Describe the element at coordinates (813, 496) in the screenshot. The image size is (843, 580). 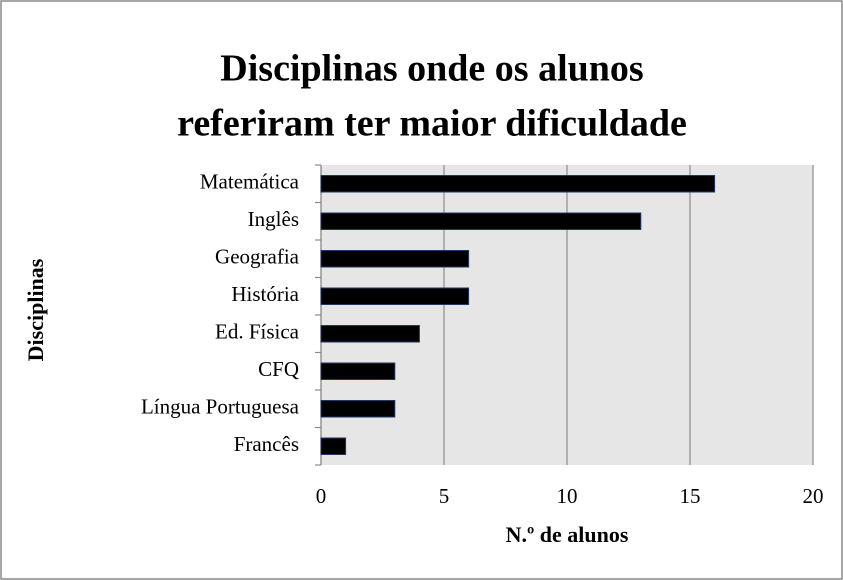
I see `x-tick-label: 20` at that location.